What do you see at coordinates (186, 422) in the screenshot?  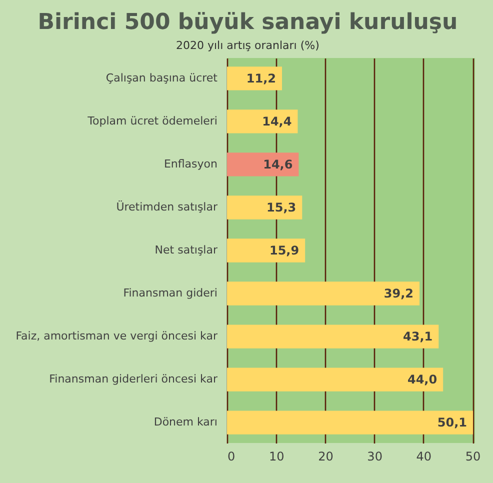 I see `y-tick-label: Dönem karı` at bounding box center [186, 422].